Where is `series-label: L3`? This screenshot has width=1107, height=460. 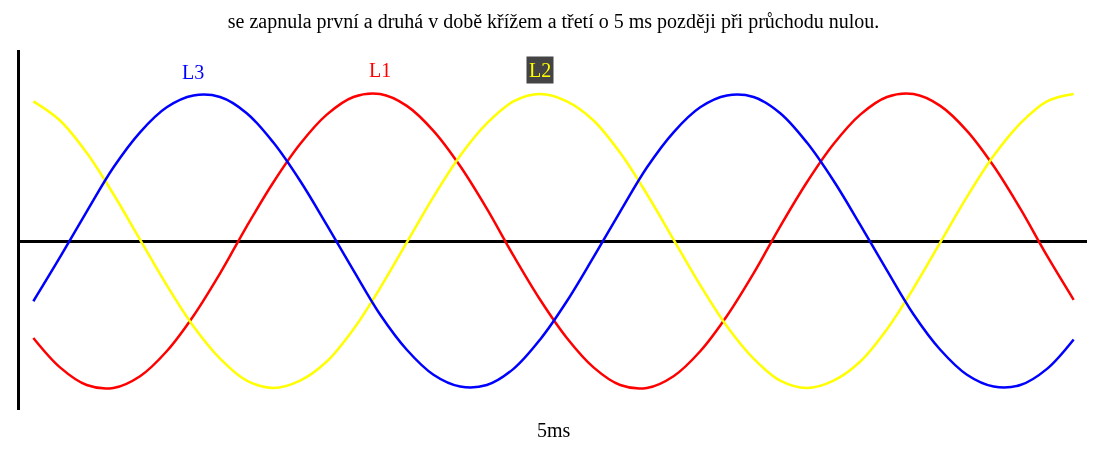 series-label: L3 is located at coordinates (193, 72).